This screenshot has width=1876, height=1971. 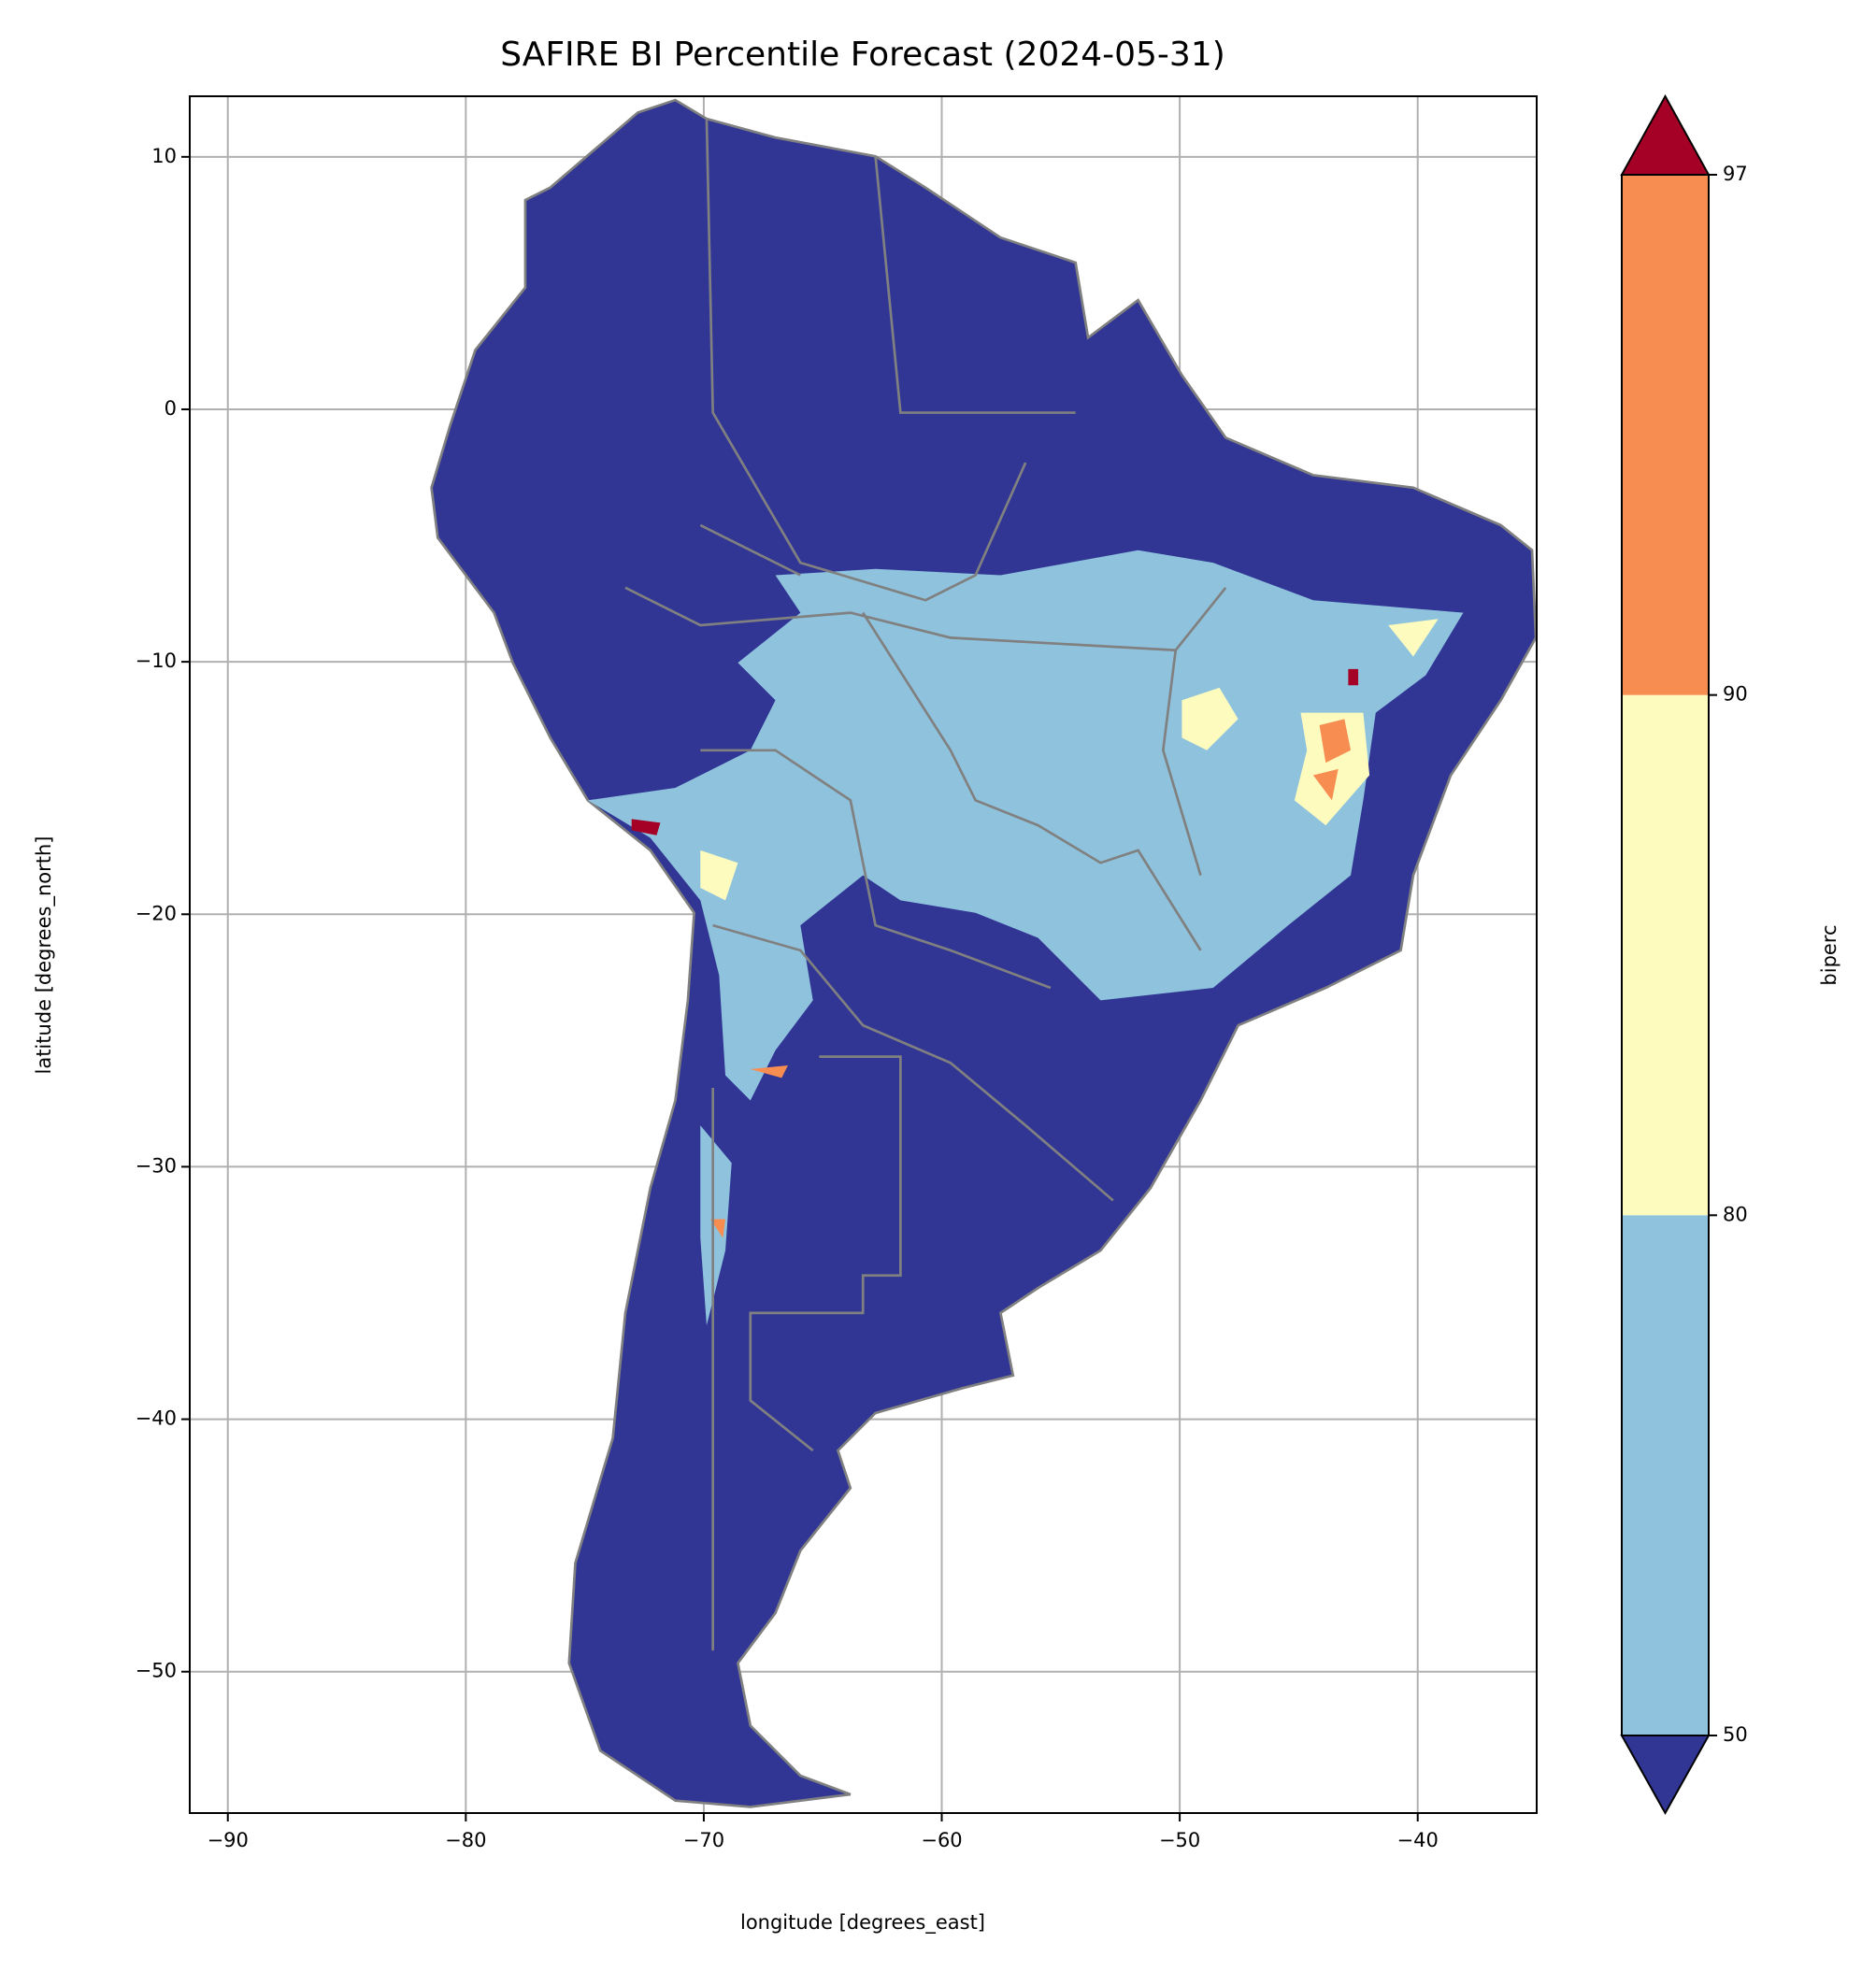 I want to click on colorbar: 50 80 90 97, so click(x=1684, y=954).